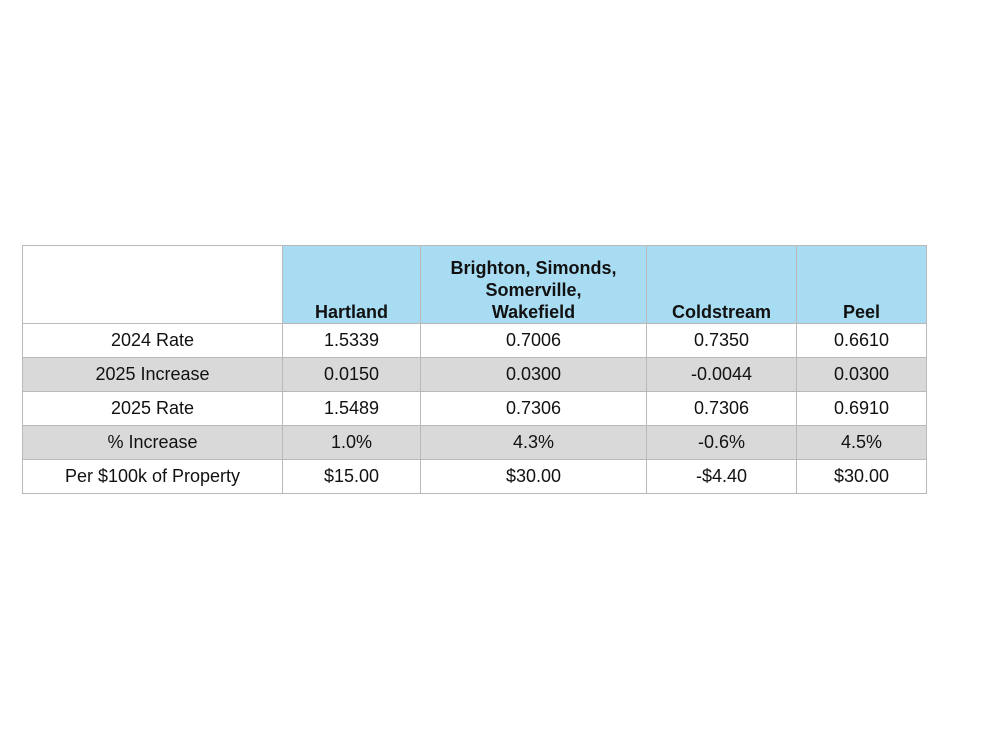 This screenshot has height=750, width=1000. I want to click on table-cell: -0.6%, so click(721, 442).